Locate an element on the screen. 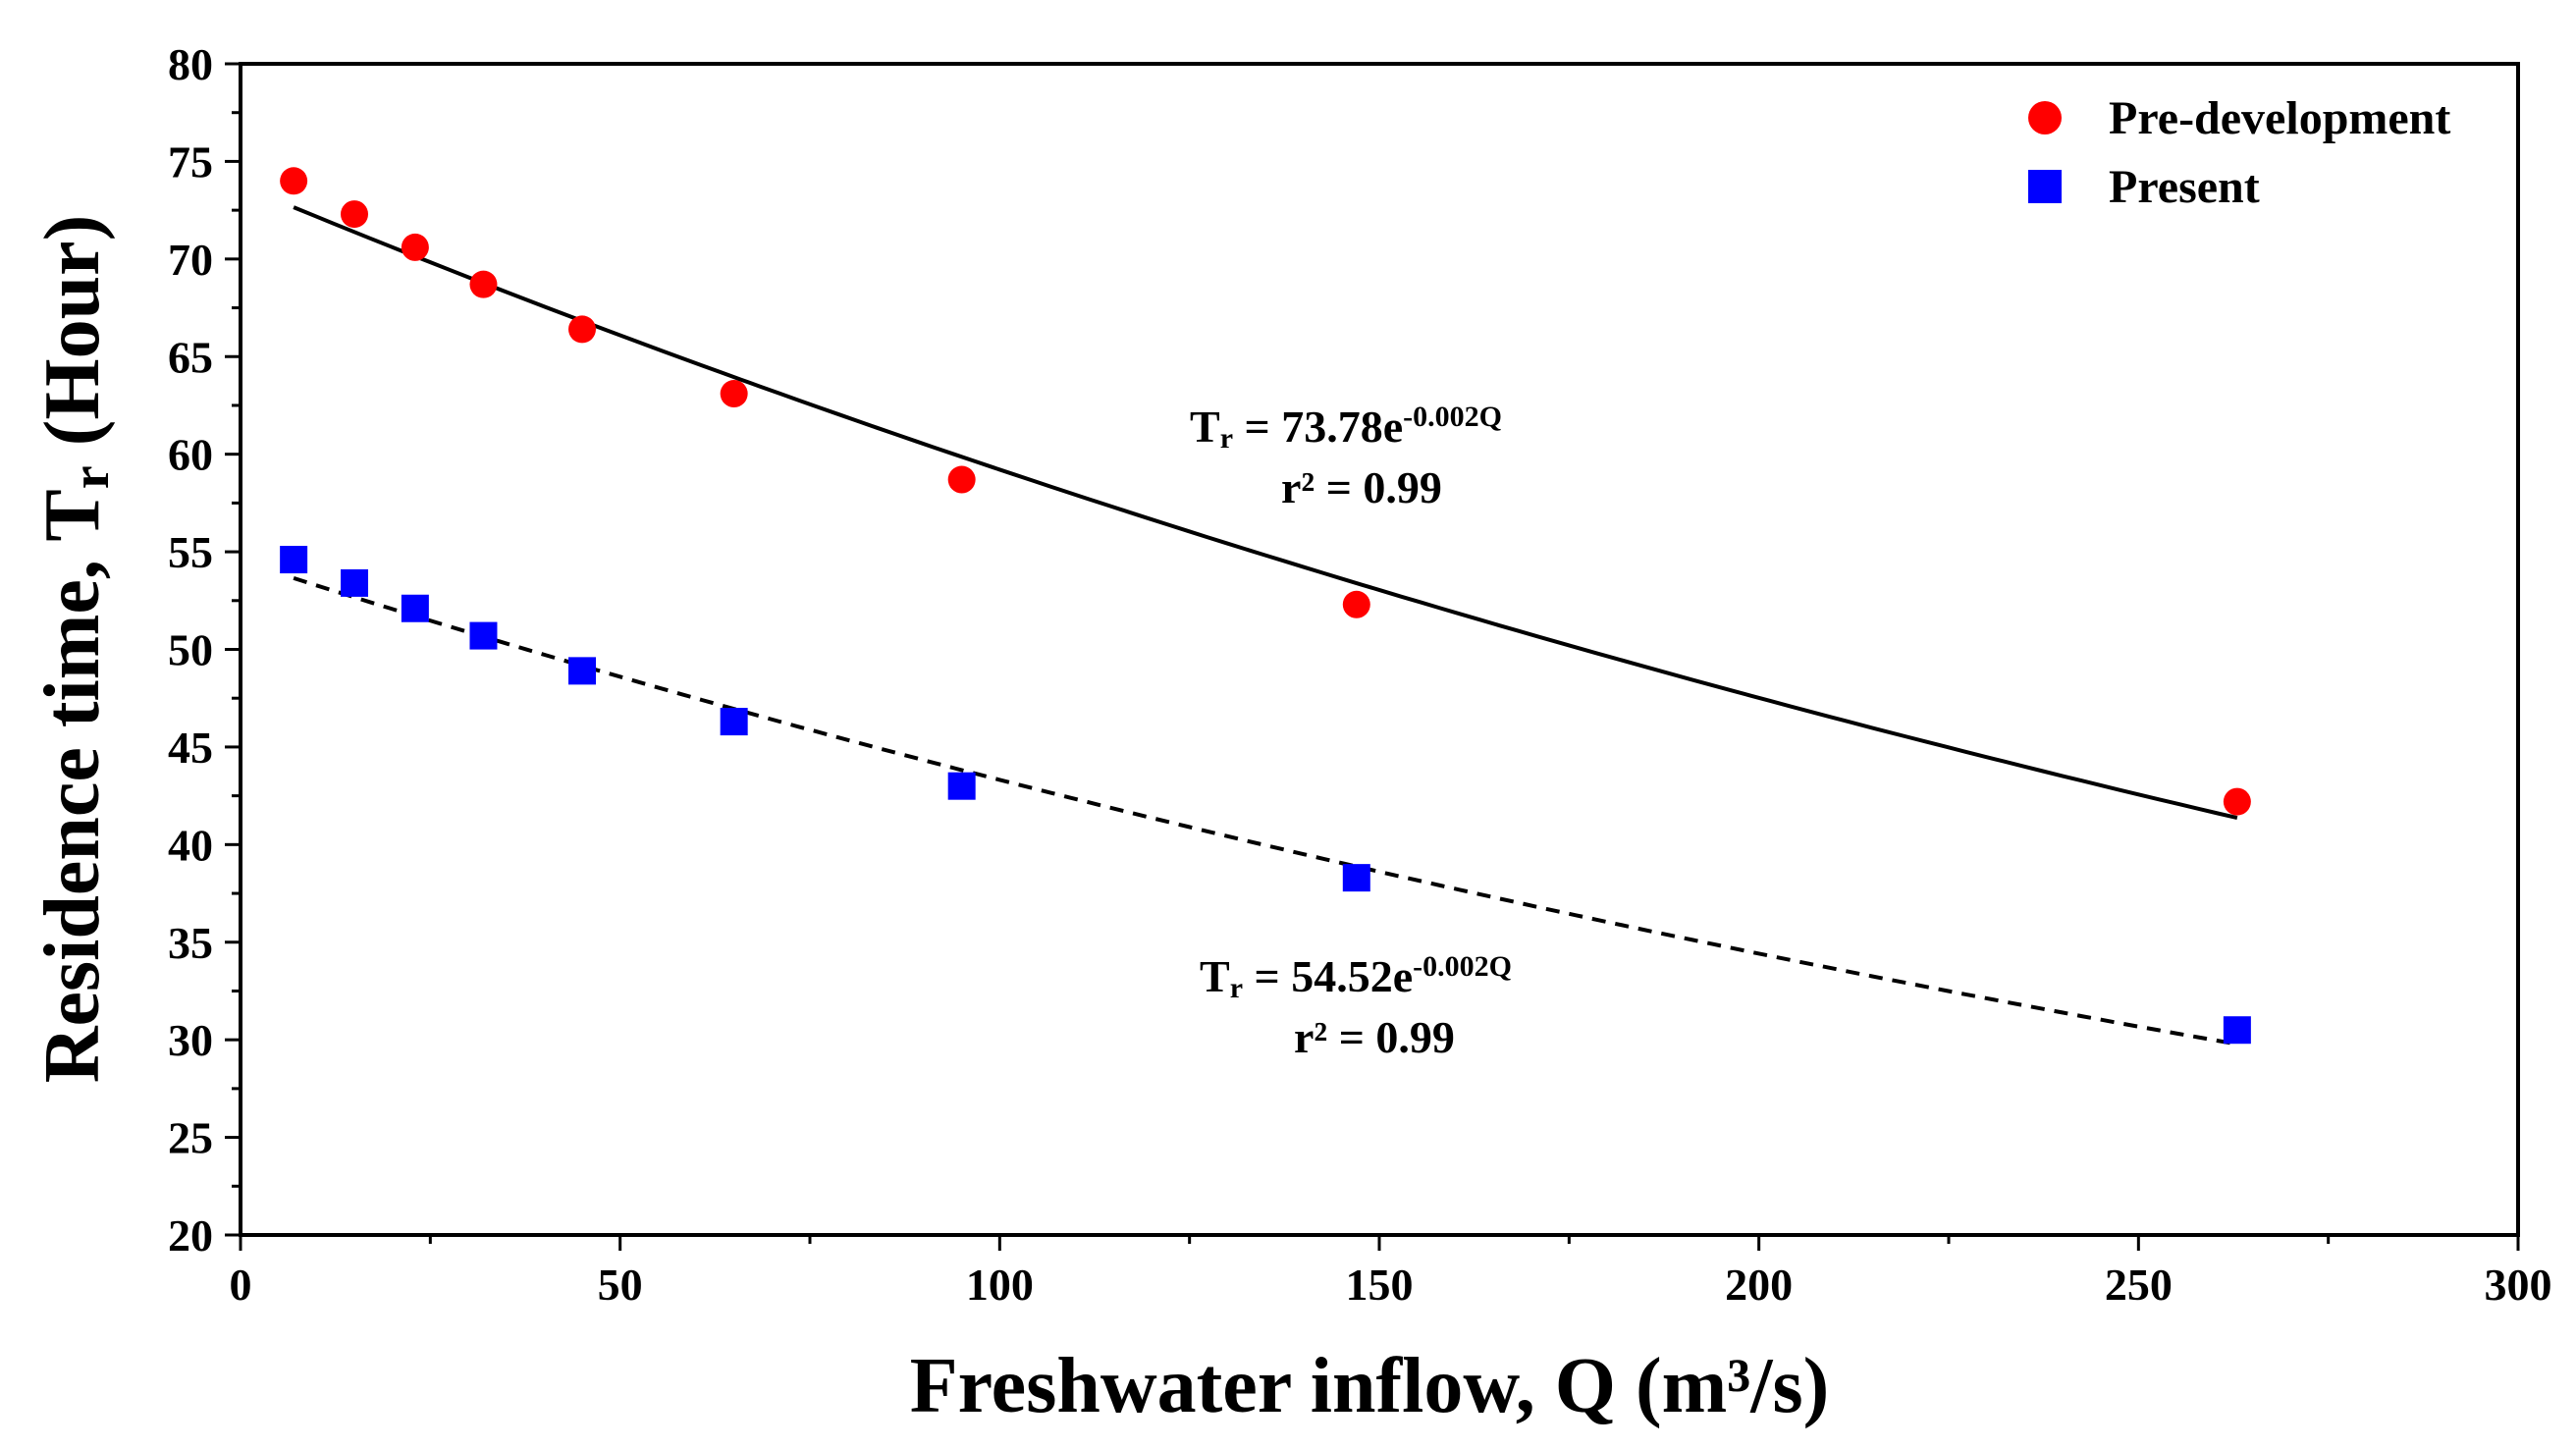 Image resolution: width=2576 pixels, height=1449 pixels. x-axis-title: Freshwater inflow, Q (m³/s) is located at coordinates (1369, 1386).